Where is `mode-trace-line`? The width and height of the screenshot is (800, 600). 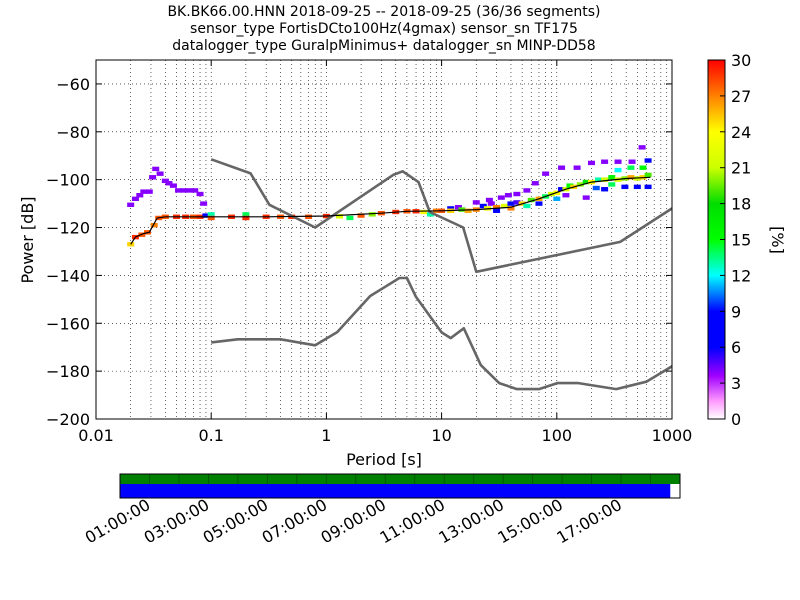 mode-trace-line is located at coordinates (390, 210).